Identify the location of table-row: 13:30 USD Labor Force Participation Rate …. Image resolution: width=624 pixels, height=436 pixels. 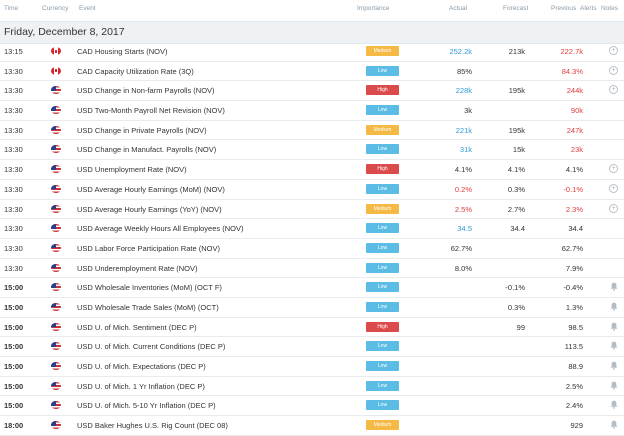
(312, 249).